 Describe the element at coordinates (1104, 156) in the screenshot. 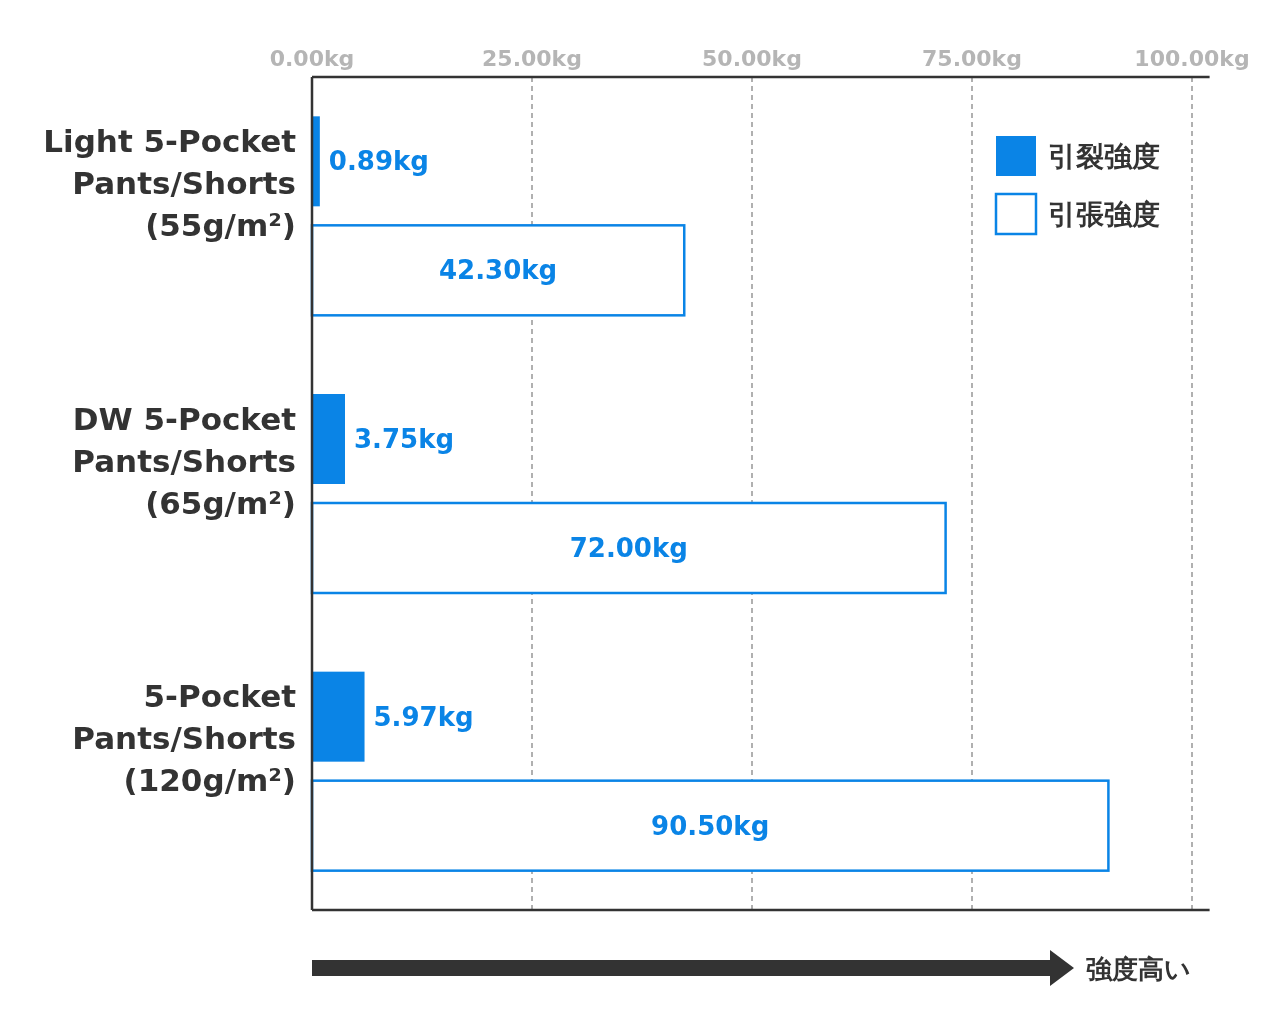

I see `legend-label: 引裂強度` at that location.